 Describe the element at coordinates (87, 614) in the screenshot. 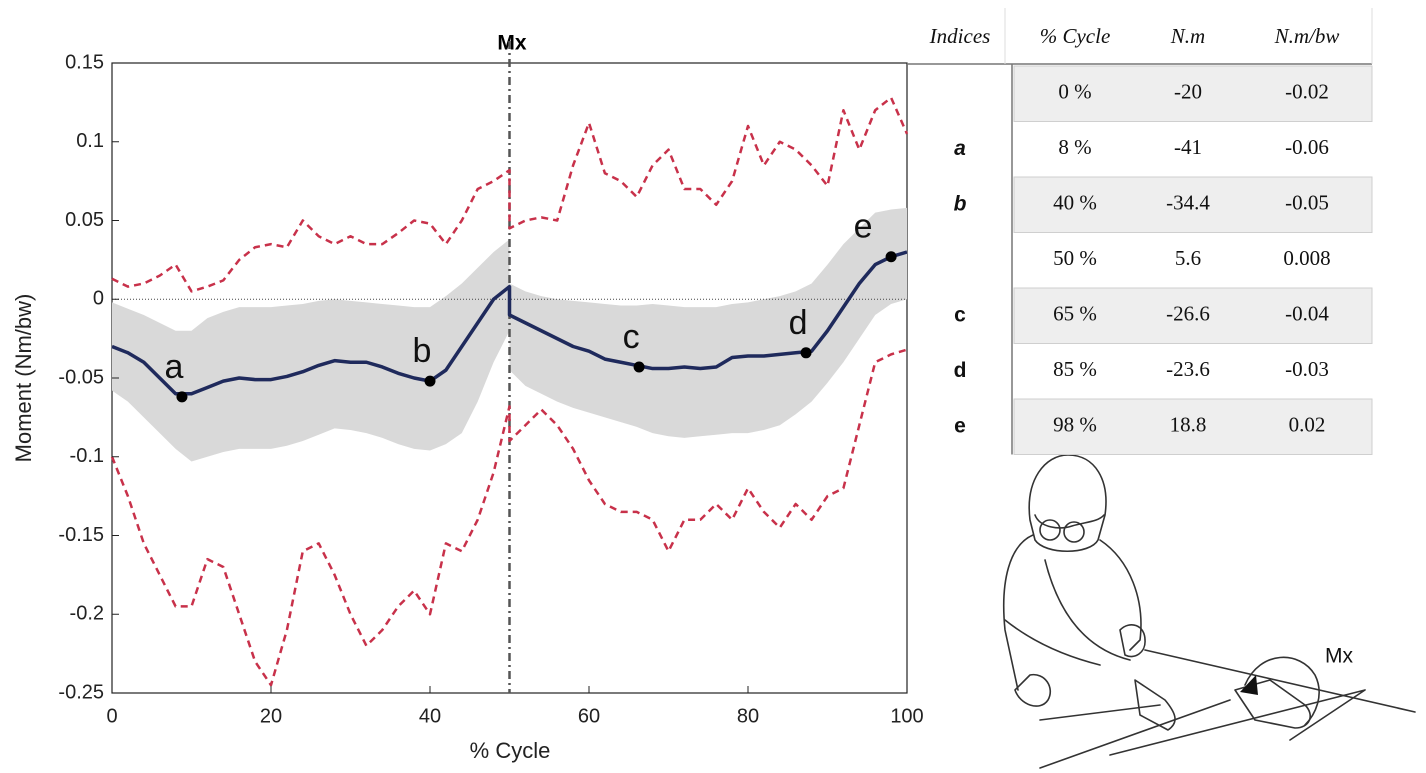

I see `y-tick-label: -0.2` at that location.